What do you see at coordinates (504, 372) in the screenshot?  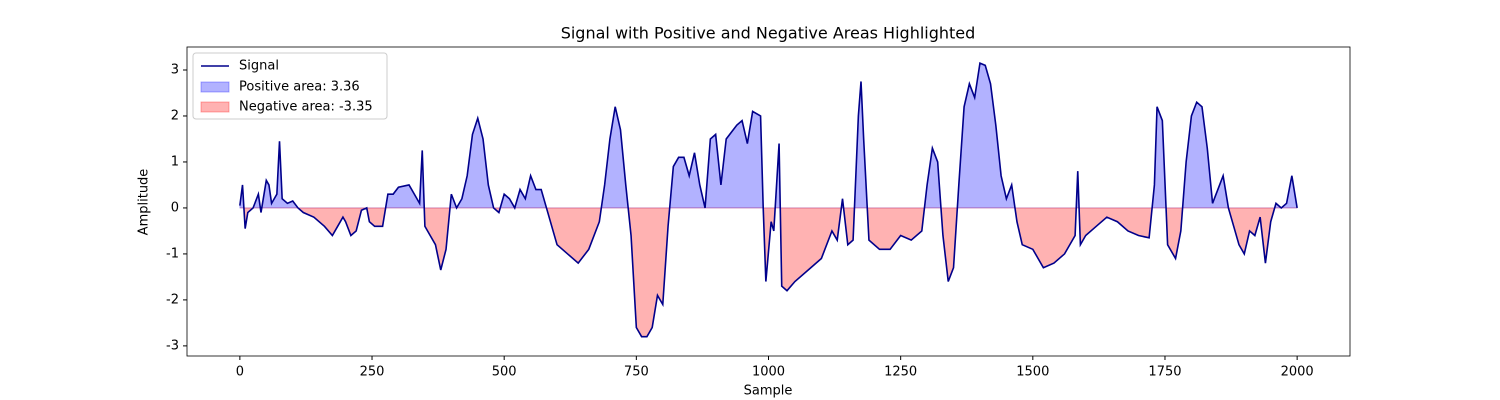 I see `x-tick-label: 500` at bounding box center [504, 372].